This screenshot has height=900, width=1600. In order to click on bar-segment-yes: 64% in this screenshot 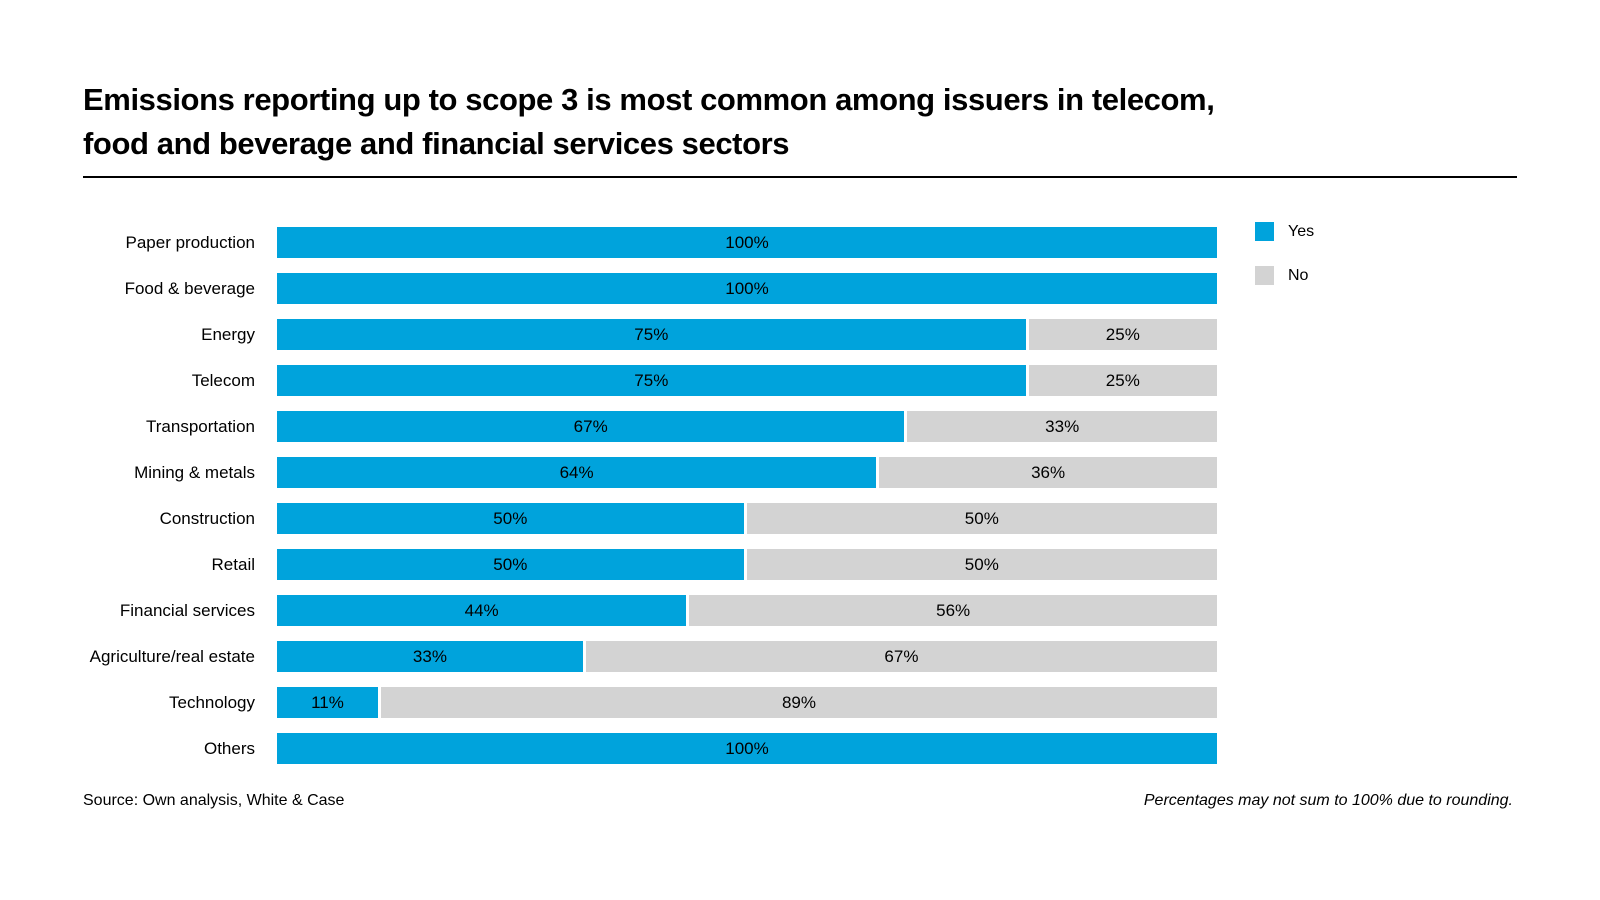, I will do `click(577, 472)`.